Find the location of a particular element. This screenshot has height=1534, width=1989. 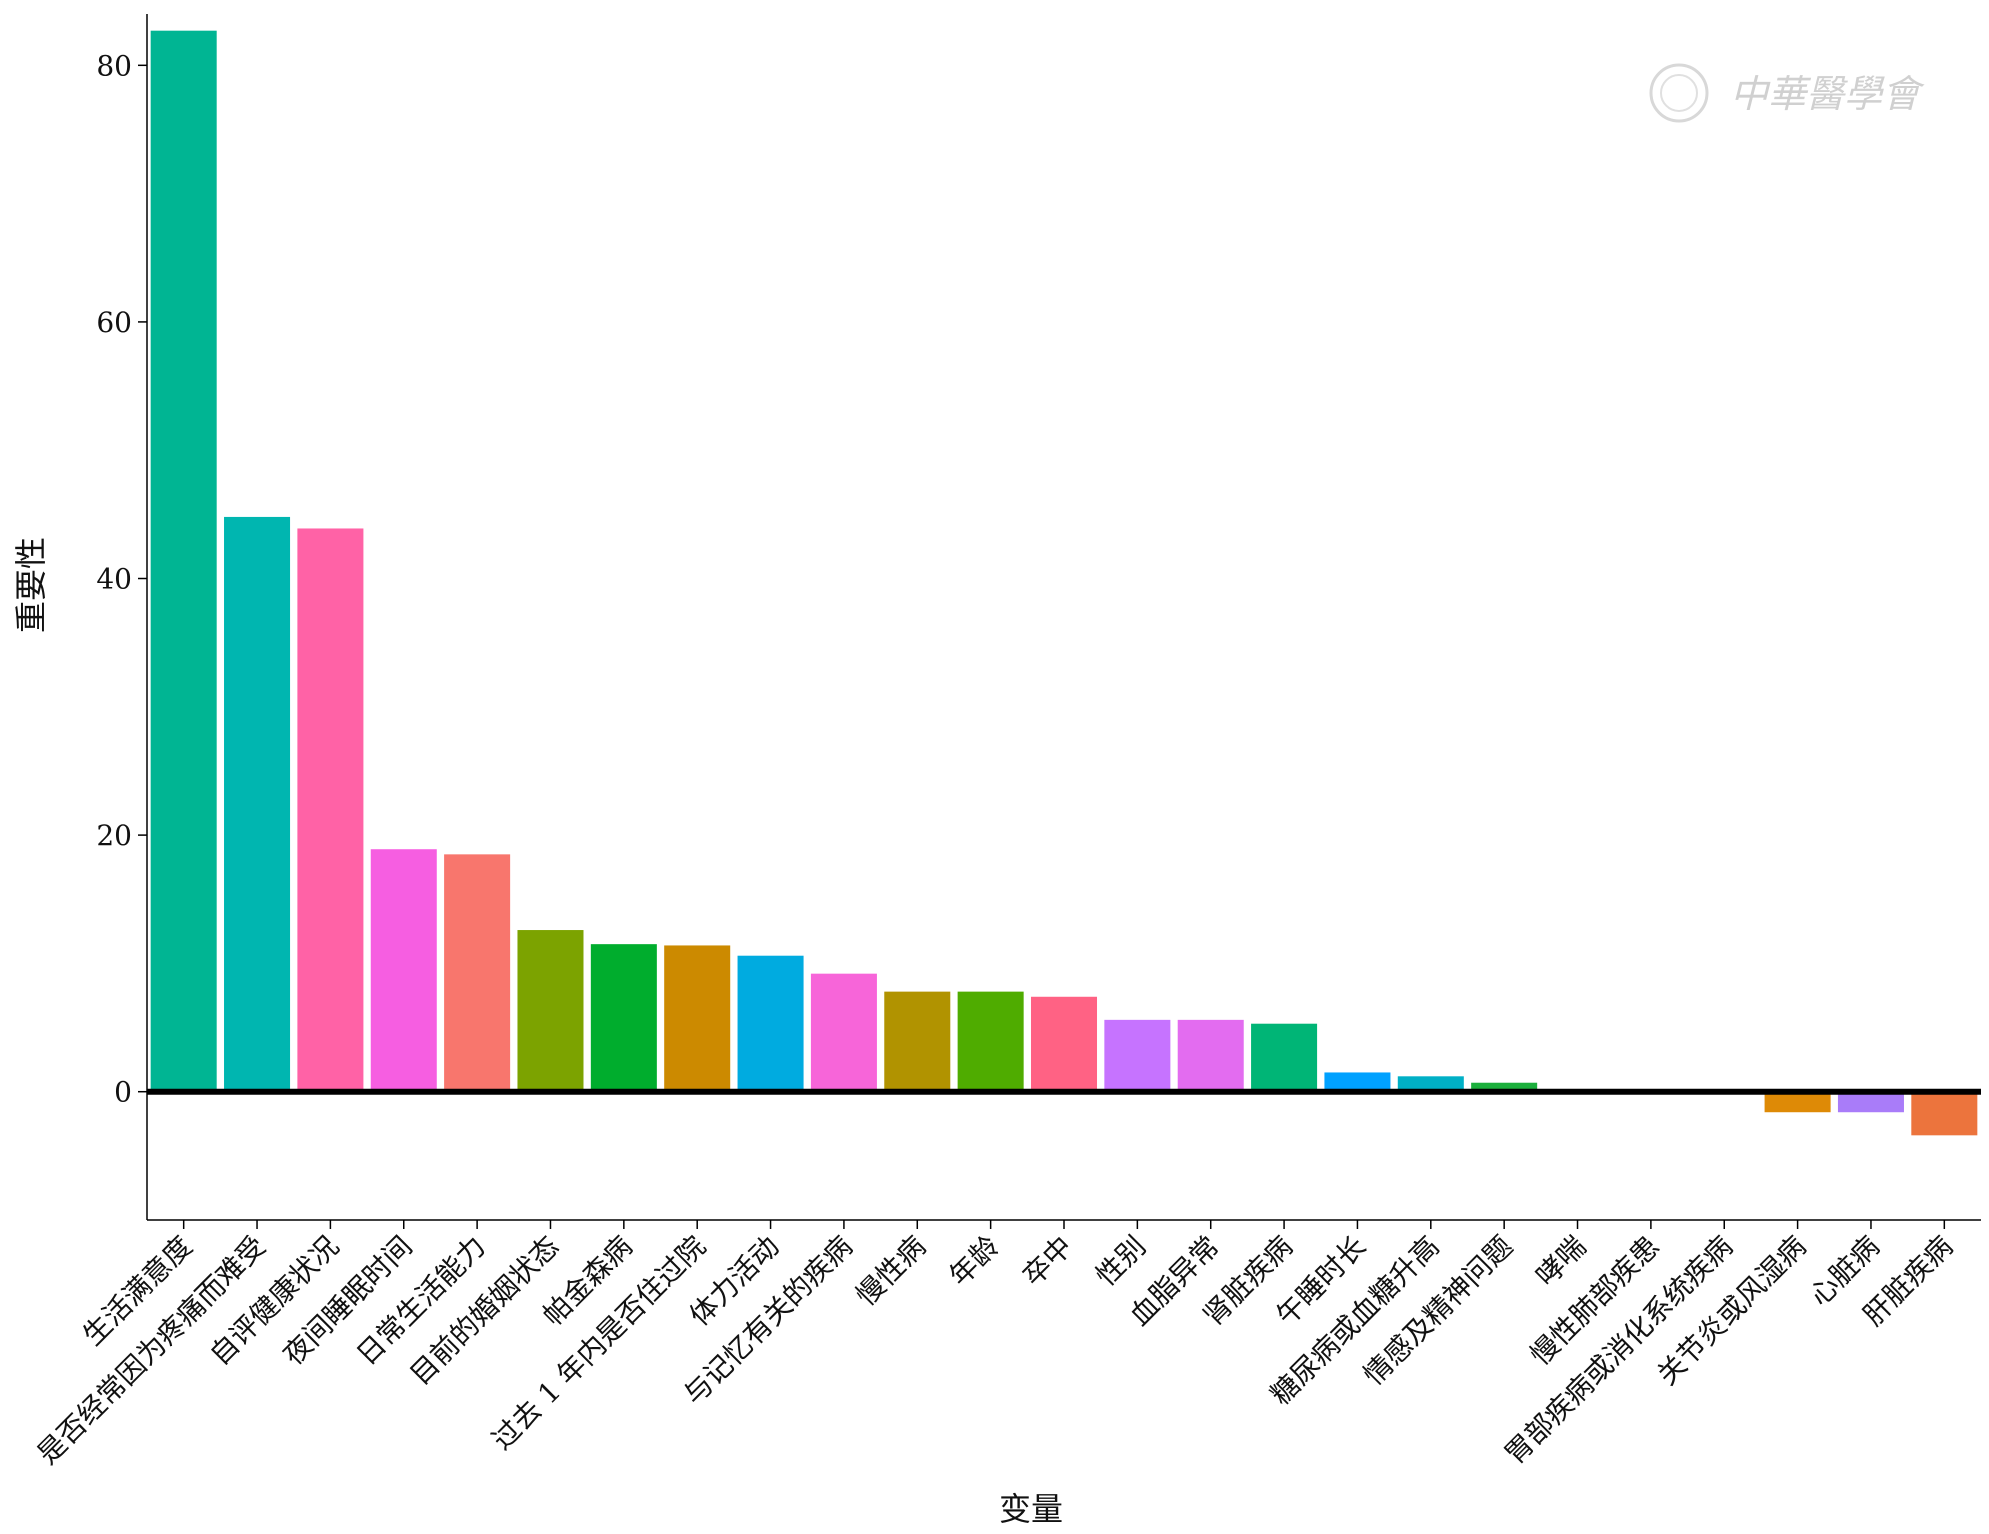

y-tick-label: 0 is located at coordinates (123, 1092).